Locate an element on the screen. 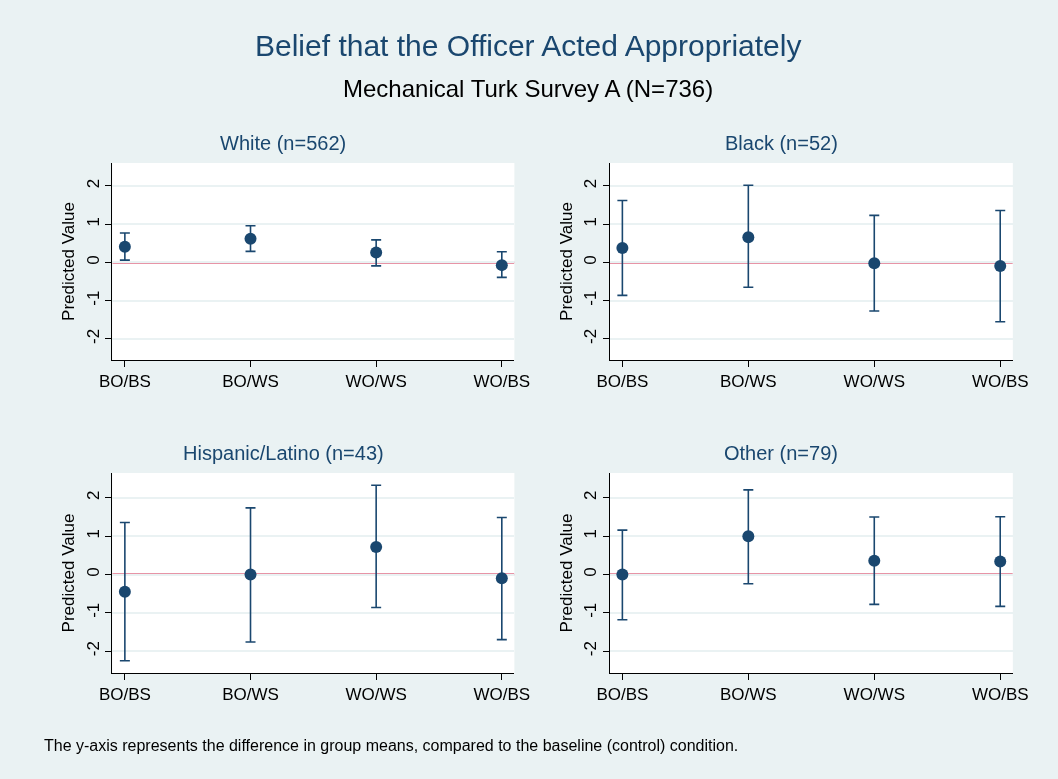 The image size is (1058, 779). chart-title: White (n=562) is located at coordinates (283, 143).